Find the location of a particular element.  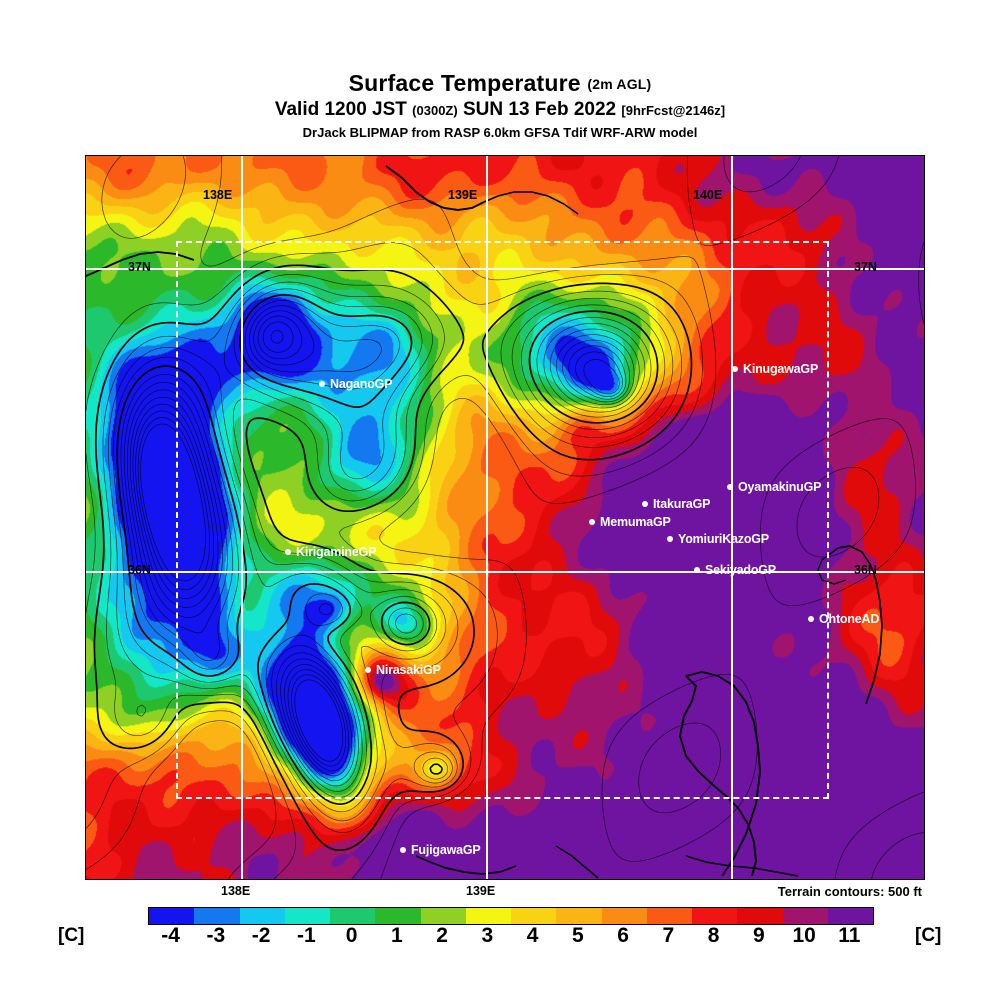

station-label: ItakuraGP is located at coordinates (682, 504).